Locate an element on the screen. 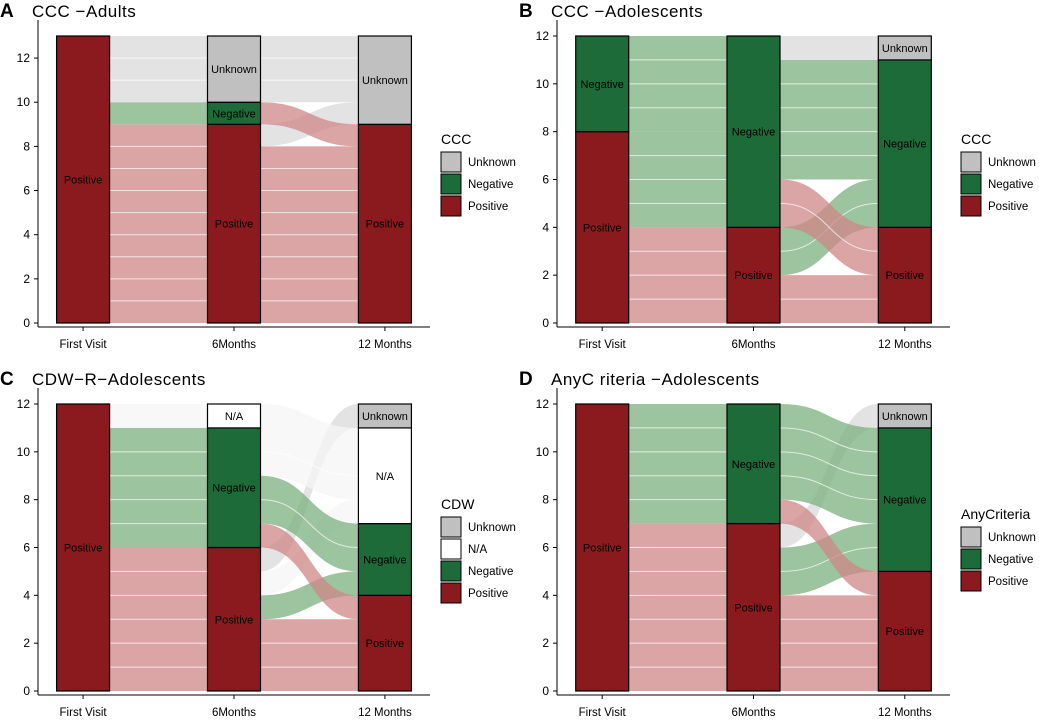 The width and height of the screenshot is (1039, 722). x-tick-label-b-0: First Visit is located at coordinates (603, 345).